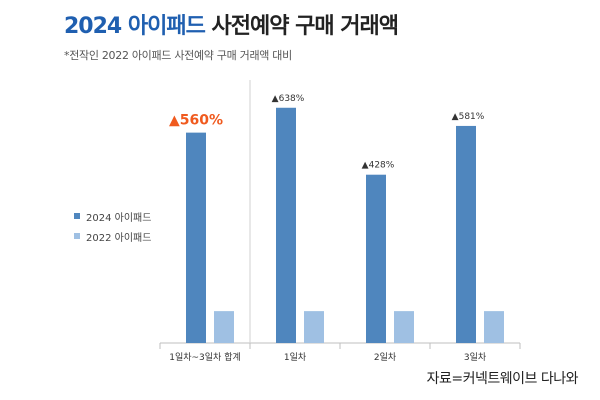 The image size is (600, 400). I want to click on legend: 2024 아이패드 2022 아이패드, so click(112, 226).